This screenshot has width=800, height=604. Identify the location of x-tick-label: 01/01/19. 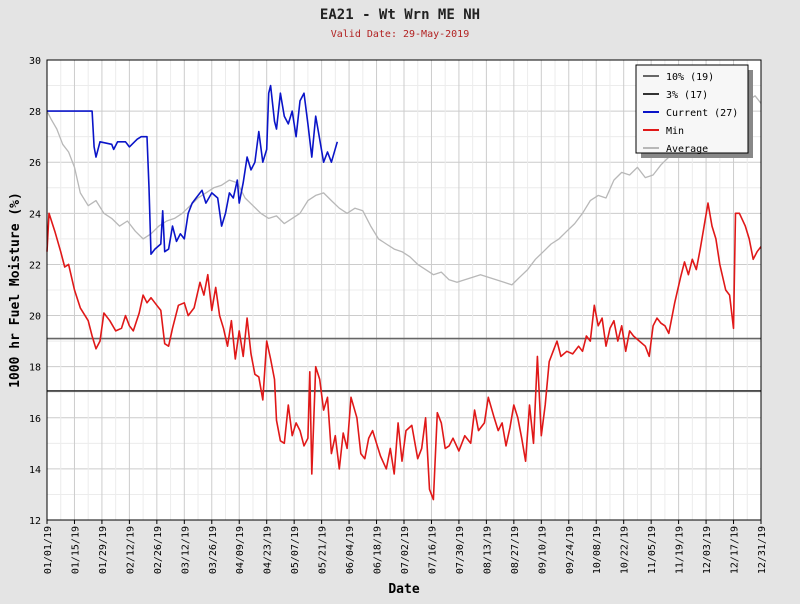
(48, 550).